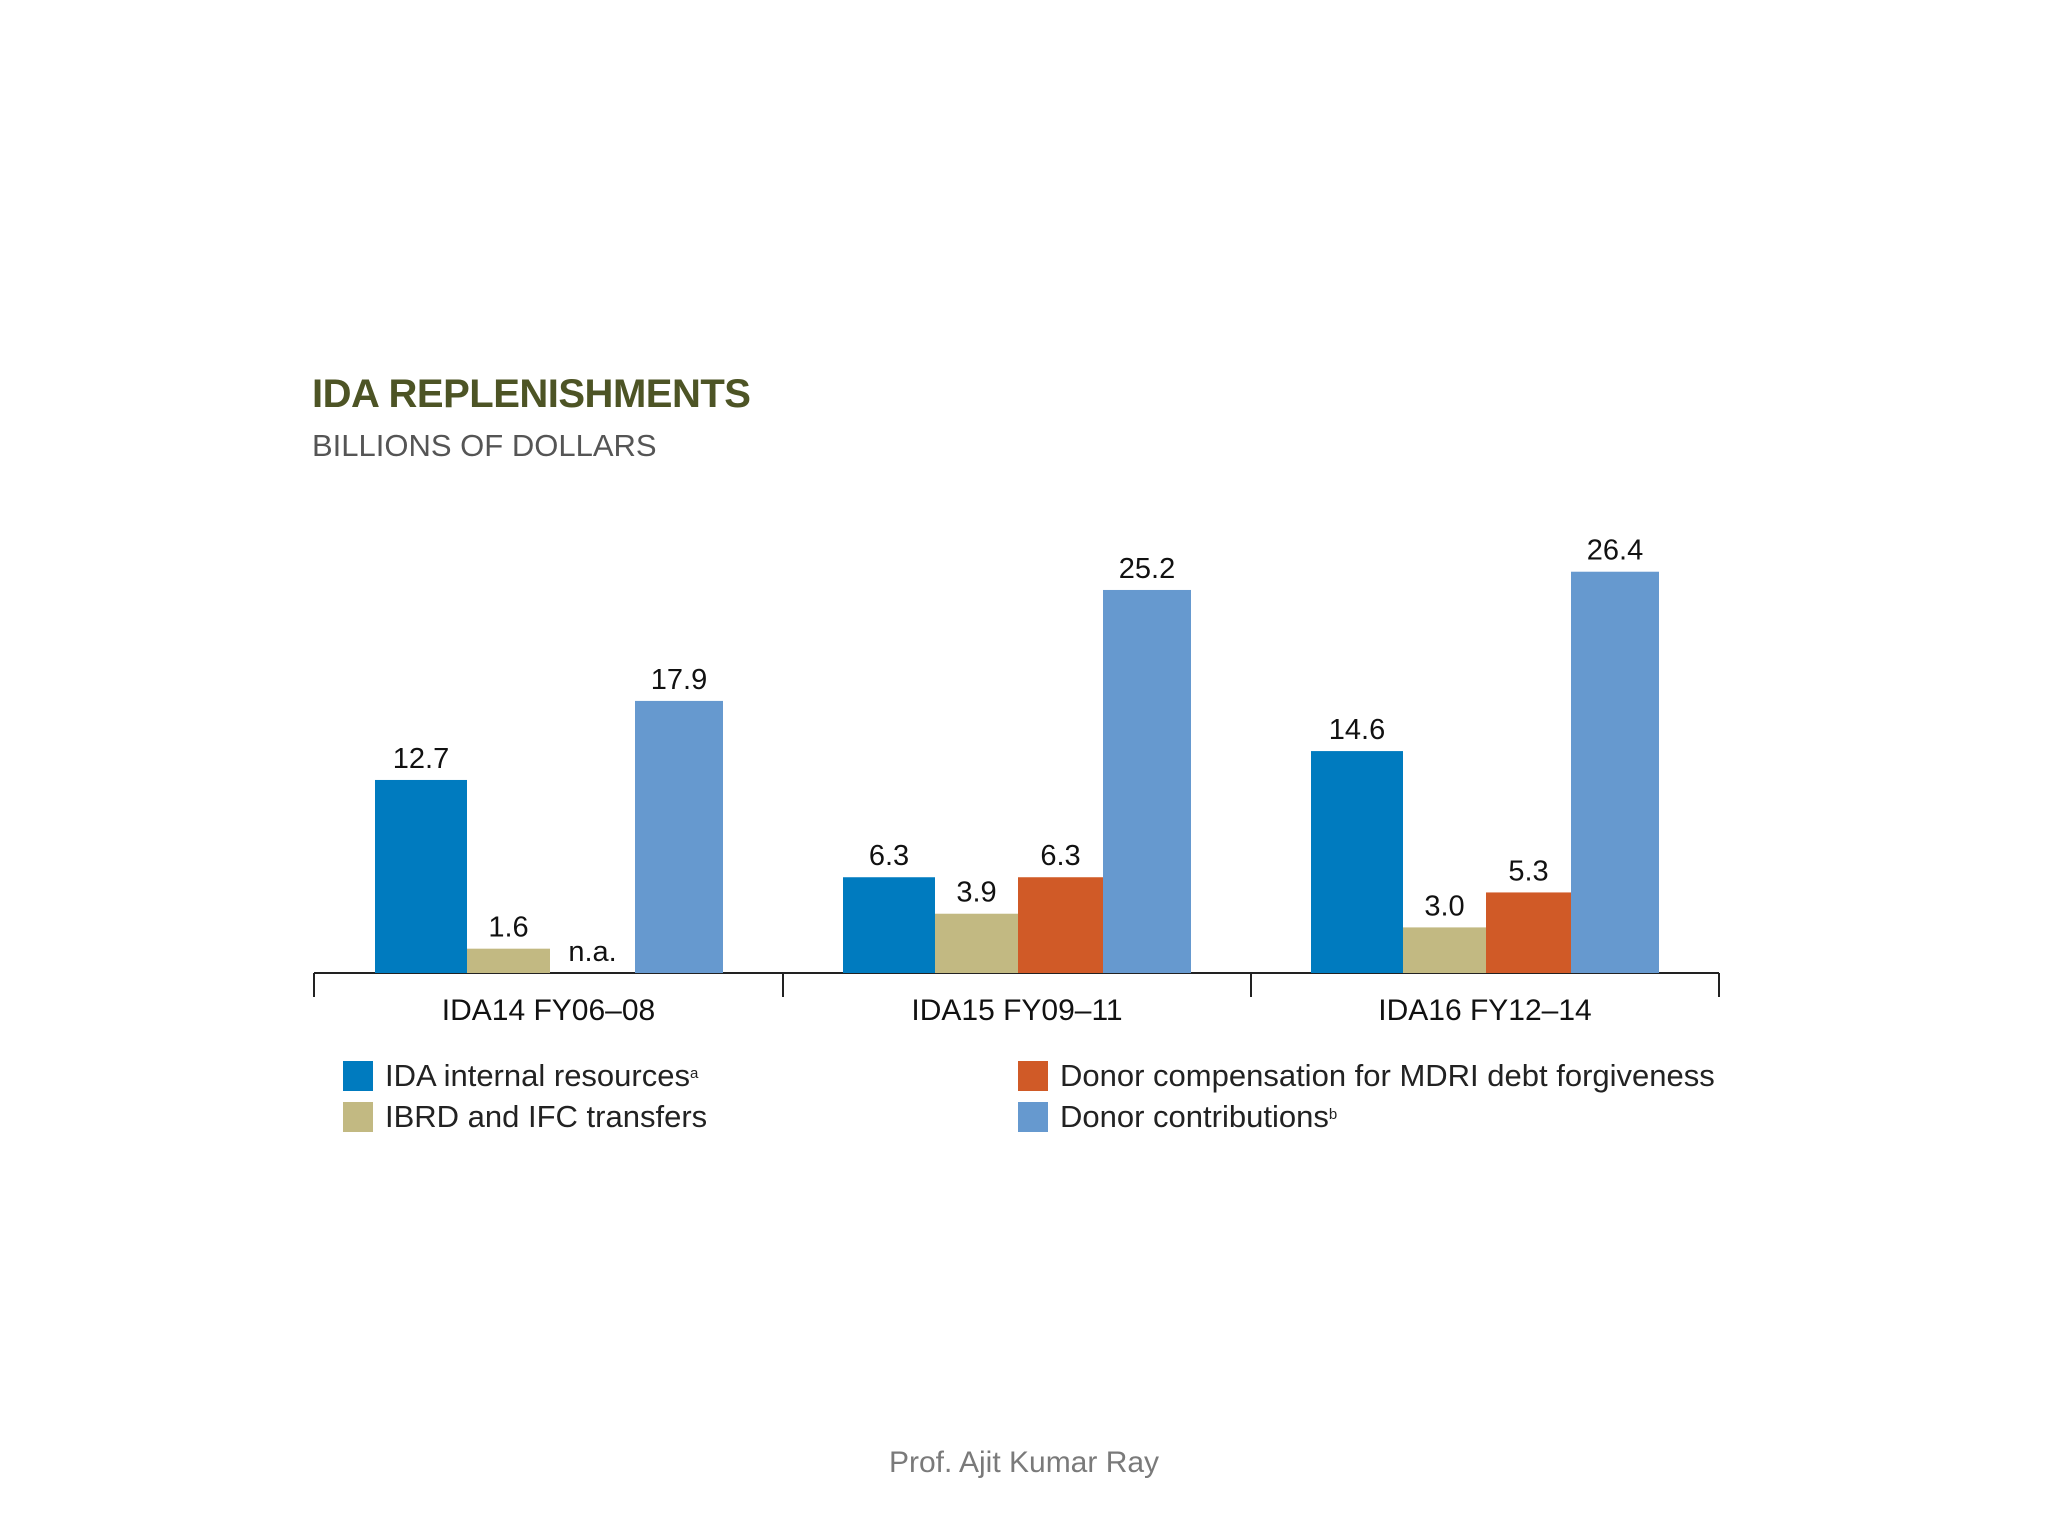 The width and height of the screenshot is (2048, 1536). Describe the element at coordinates (679, 680) in the screenshot. I see `data-label: 17.9` at that location.